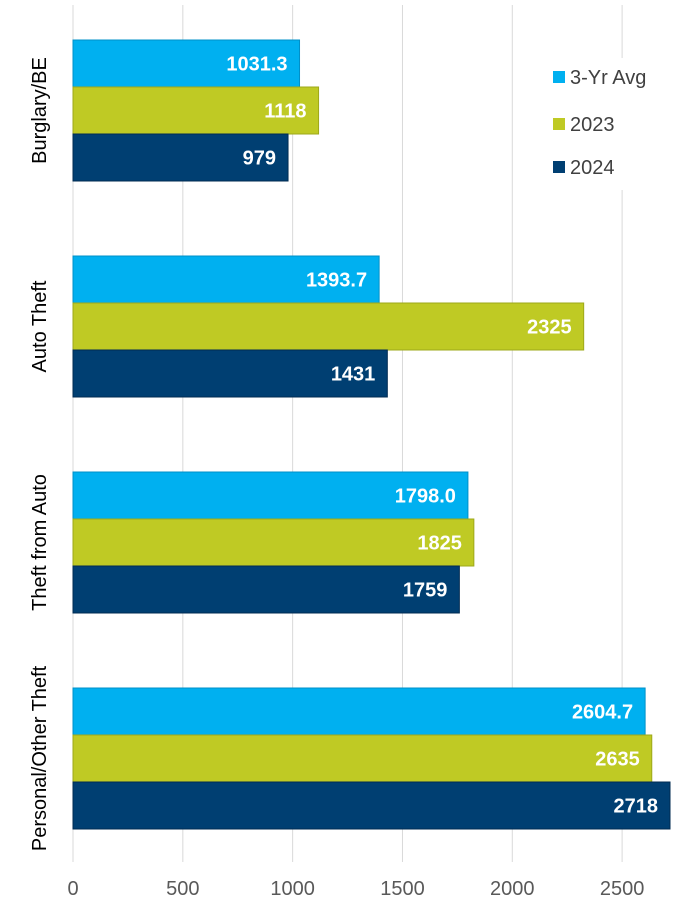 The height and width of the screenshot is (908, 687). What do you see at coordinates (439, 544) in the screenshot?
I see `data-label: 1825` at bounding box center [439, 544].